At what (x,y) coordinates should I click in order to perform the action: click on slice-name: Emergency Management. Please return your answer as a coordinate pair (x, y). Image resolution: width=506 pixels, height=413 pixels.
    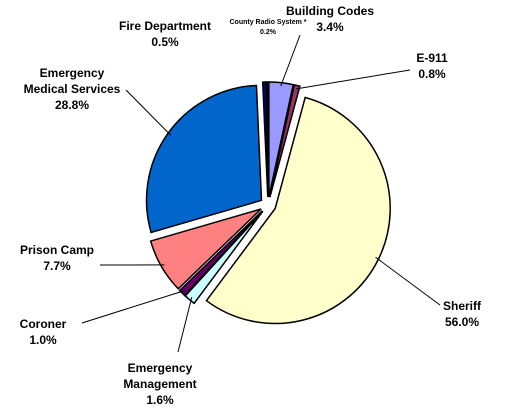
    Looking at the image, I should click on (160, 376).